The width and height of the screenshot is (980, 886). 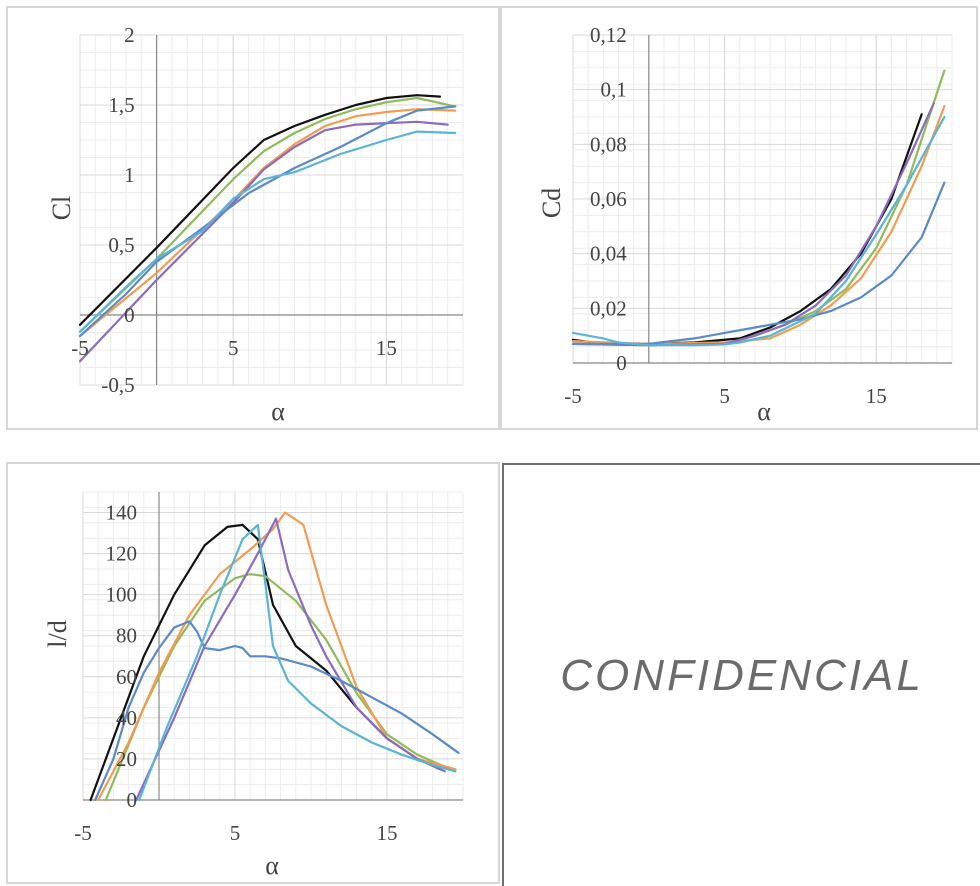 What do you see at coordinates (121, 245) in the screenshot?
I see `y-tick-label: 0,5` at bounding box center [121, 245].